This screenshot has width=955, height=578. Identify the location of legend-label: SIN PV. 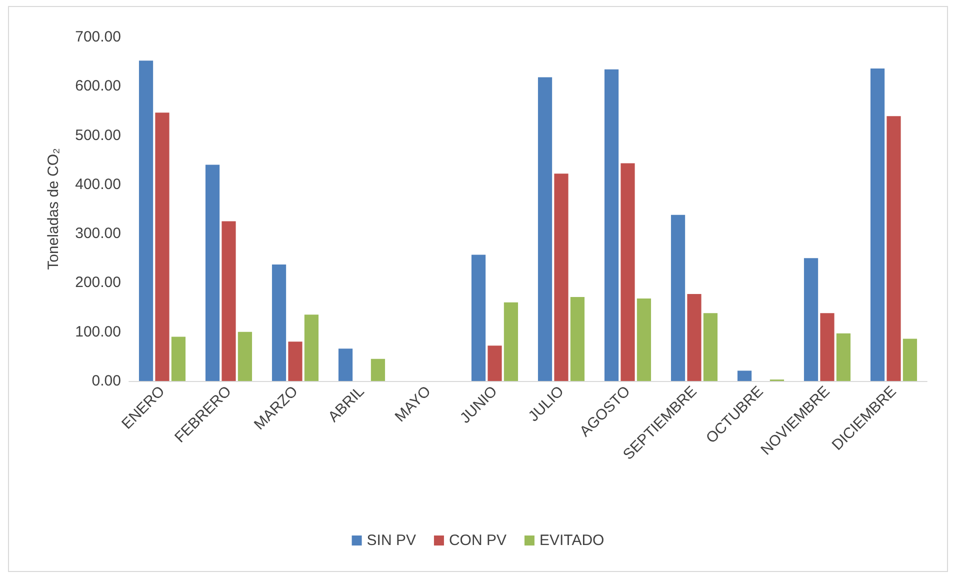
(391, 540).